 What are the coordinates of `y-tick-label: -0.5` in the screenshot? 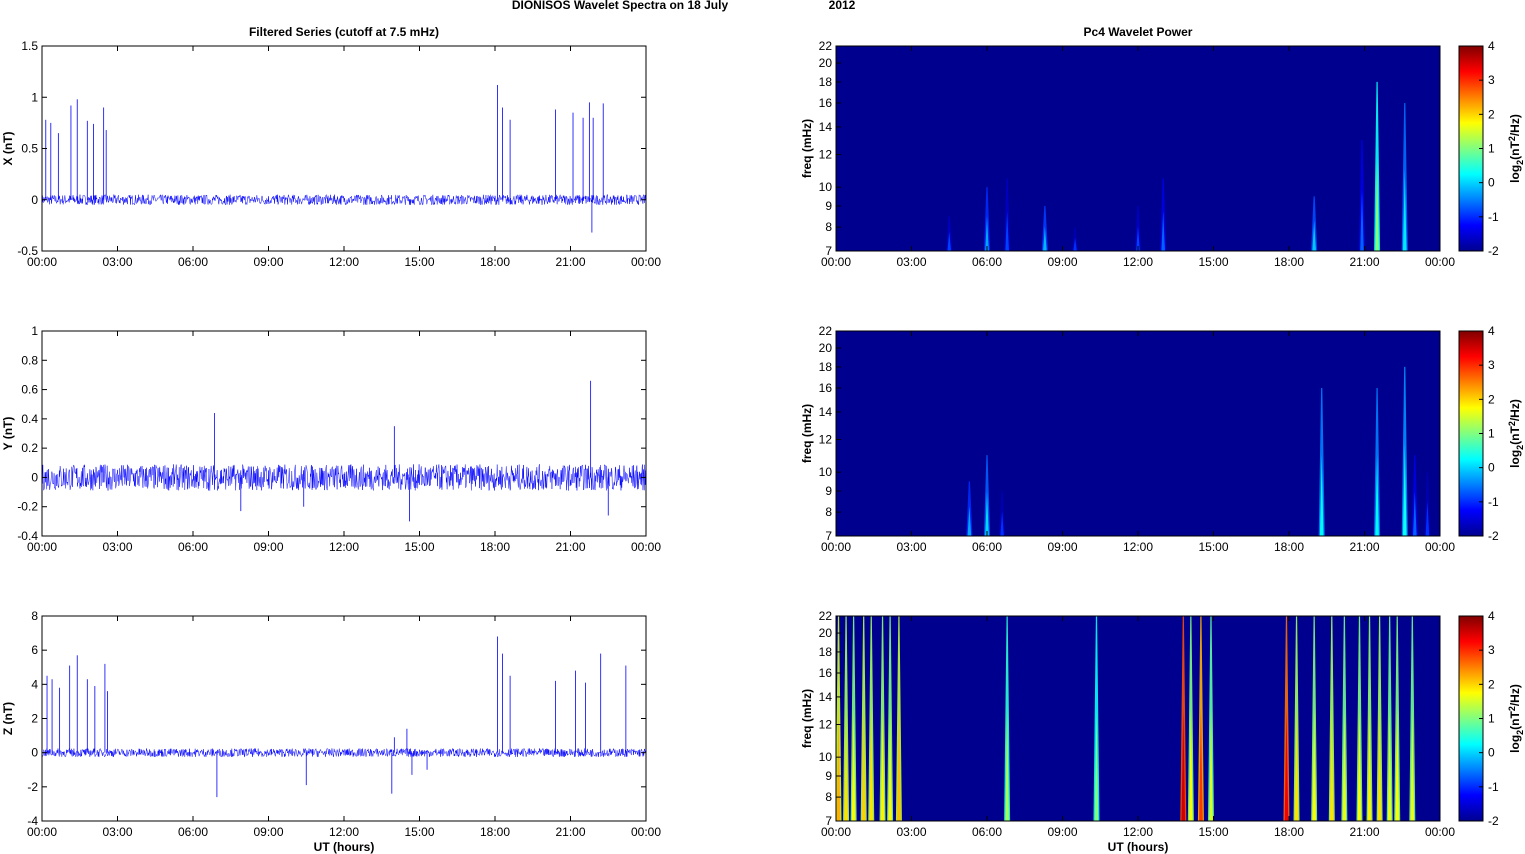 It's located at (27, 251).